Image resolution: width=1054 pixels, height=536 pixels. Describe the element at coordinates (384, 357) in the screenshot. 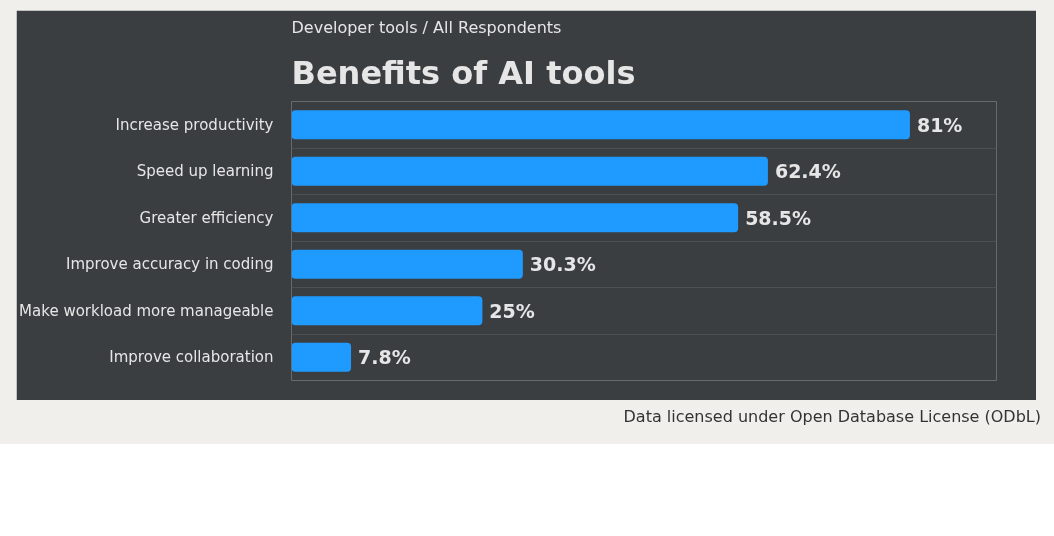

I see `data-label: 7.8%` at that location.